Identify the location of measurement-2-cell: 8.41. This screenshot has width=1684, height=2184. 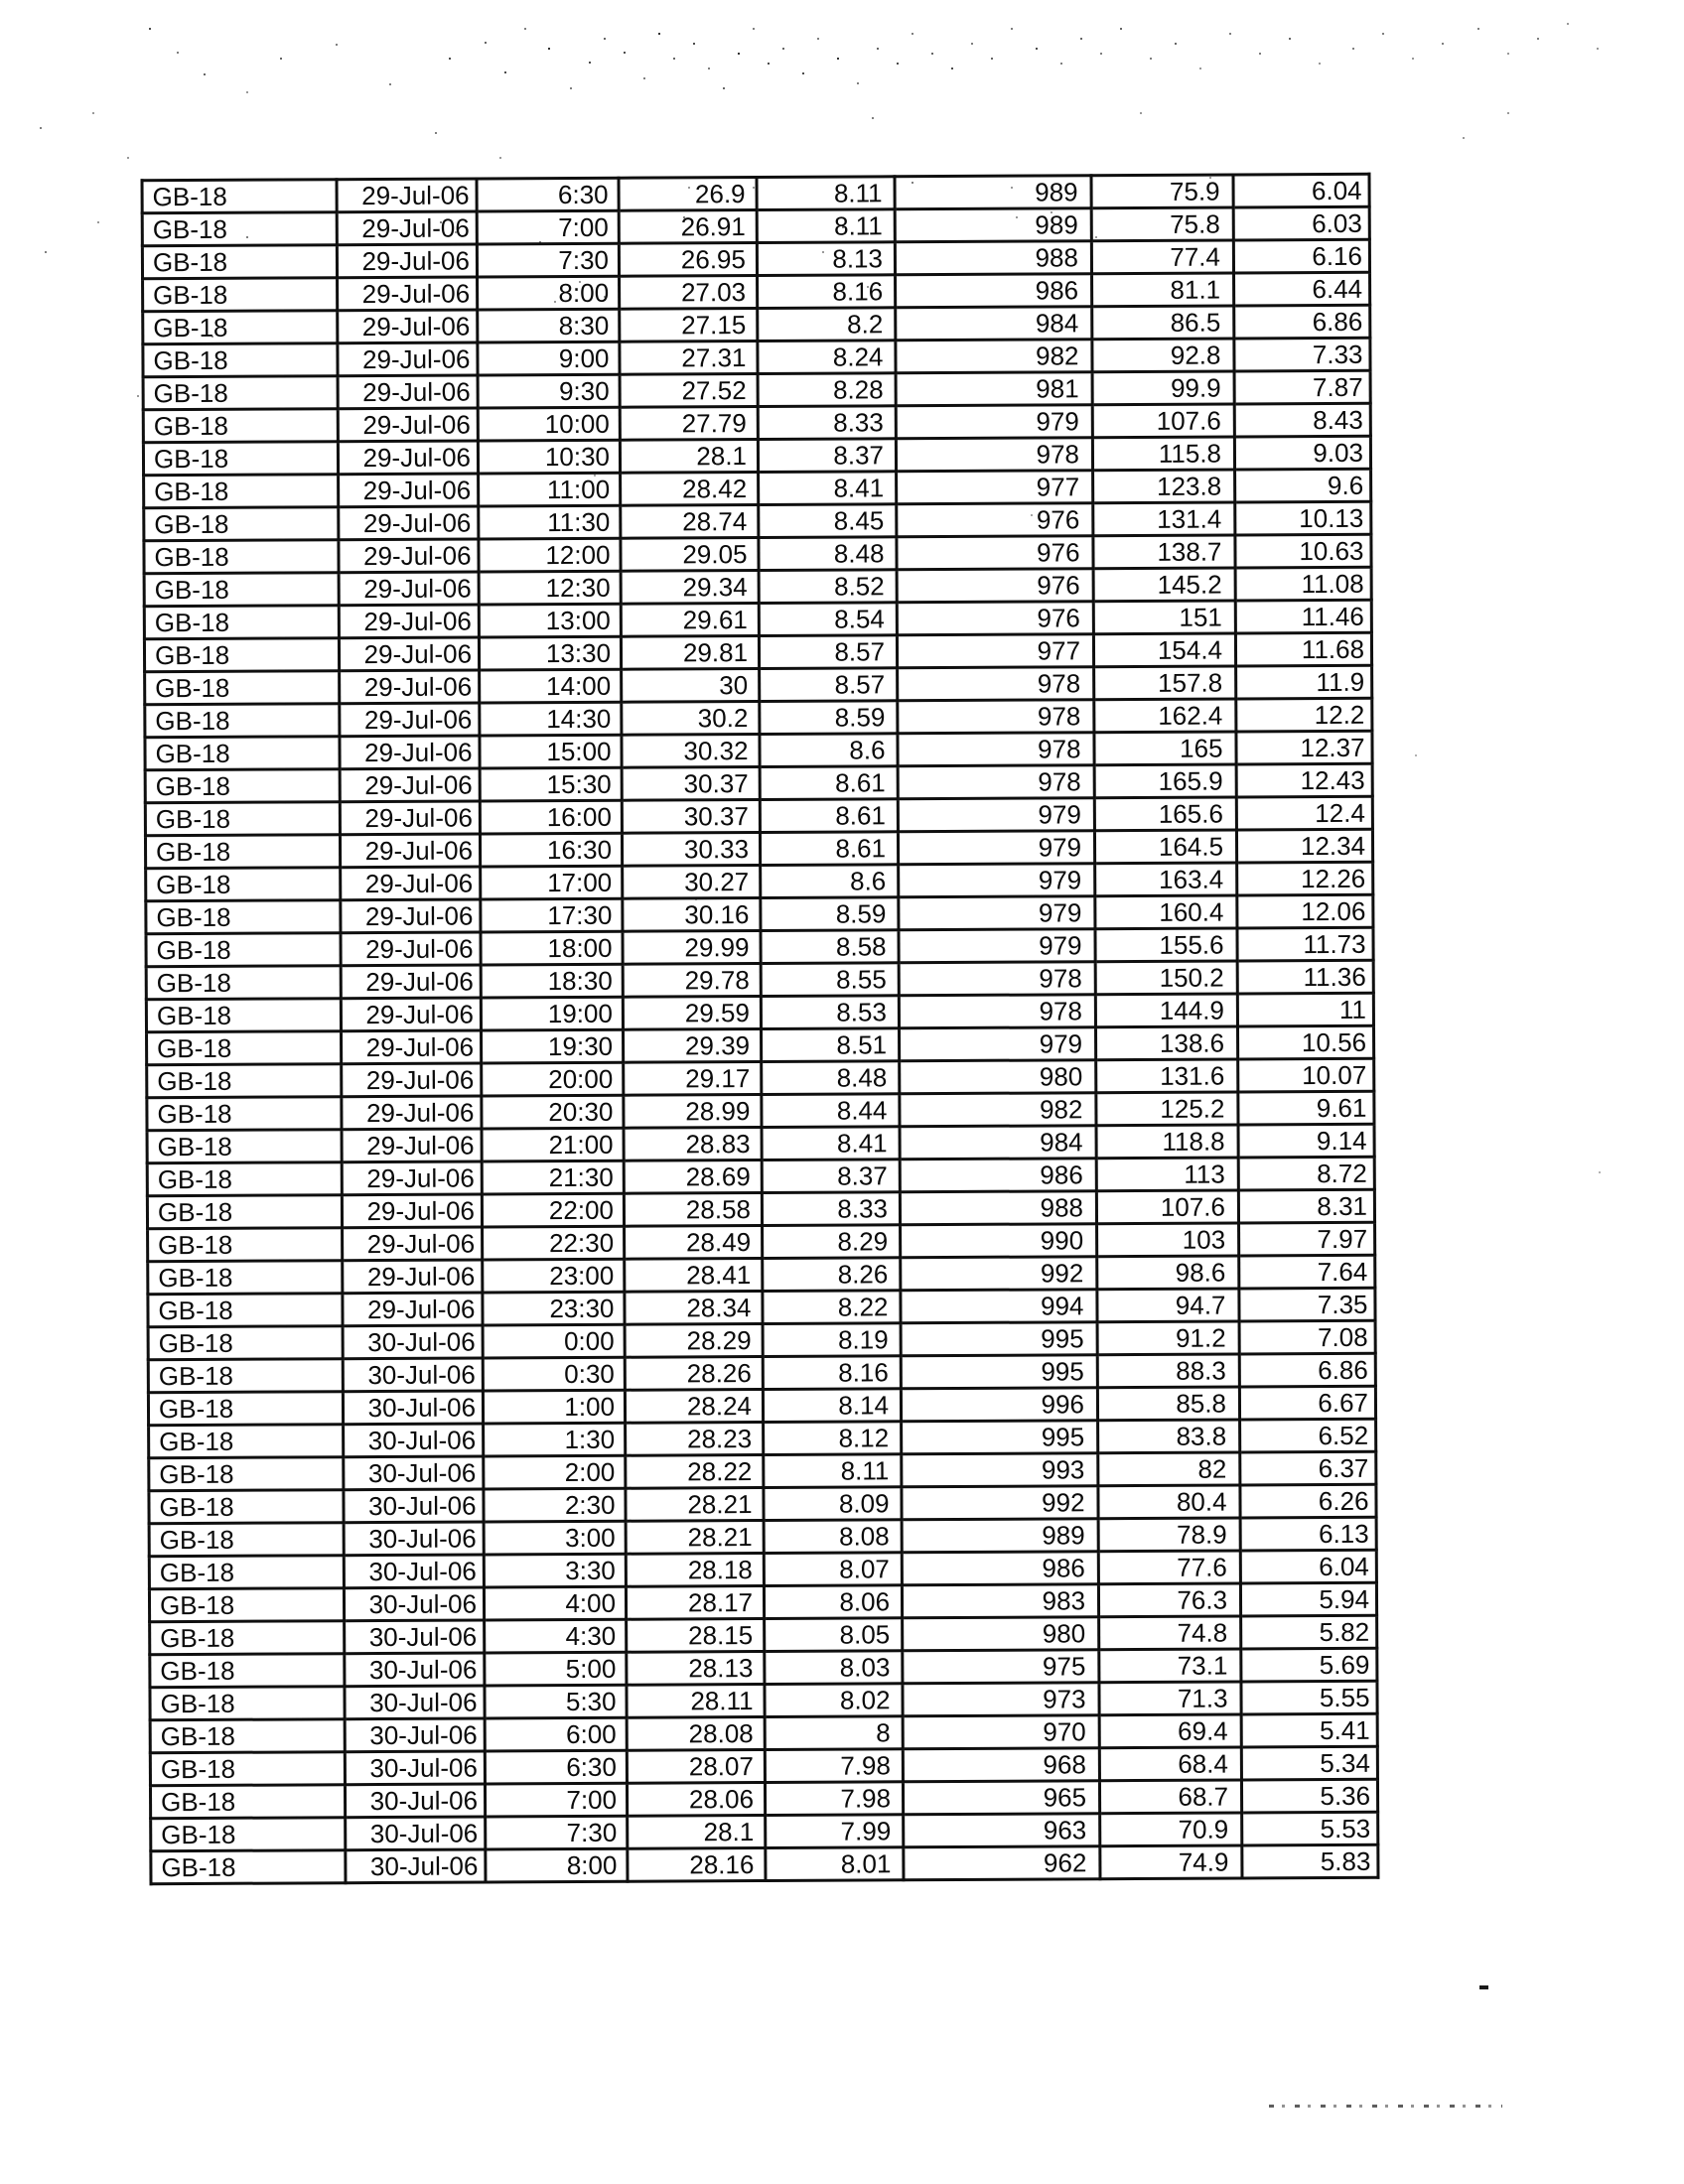
(827, 488).